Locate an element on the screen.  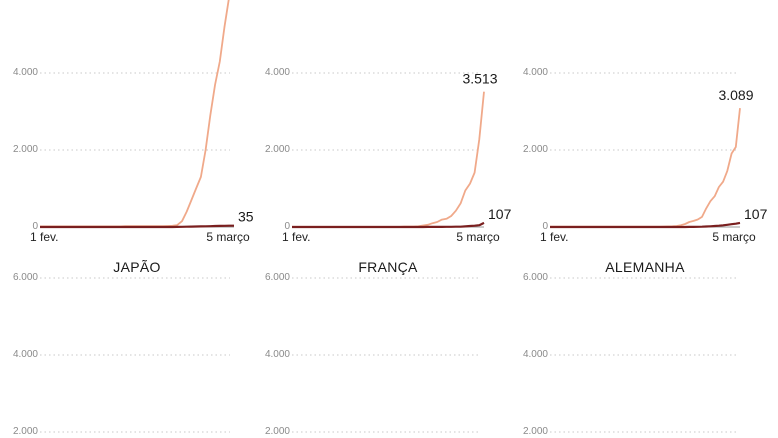
panel-title: ALEMANHA is located at coordinates (645, 267).